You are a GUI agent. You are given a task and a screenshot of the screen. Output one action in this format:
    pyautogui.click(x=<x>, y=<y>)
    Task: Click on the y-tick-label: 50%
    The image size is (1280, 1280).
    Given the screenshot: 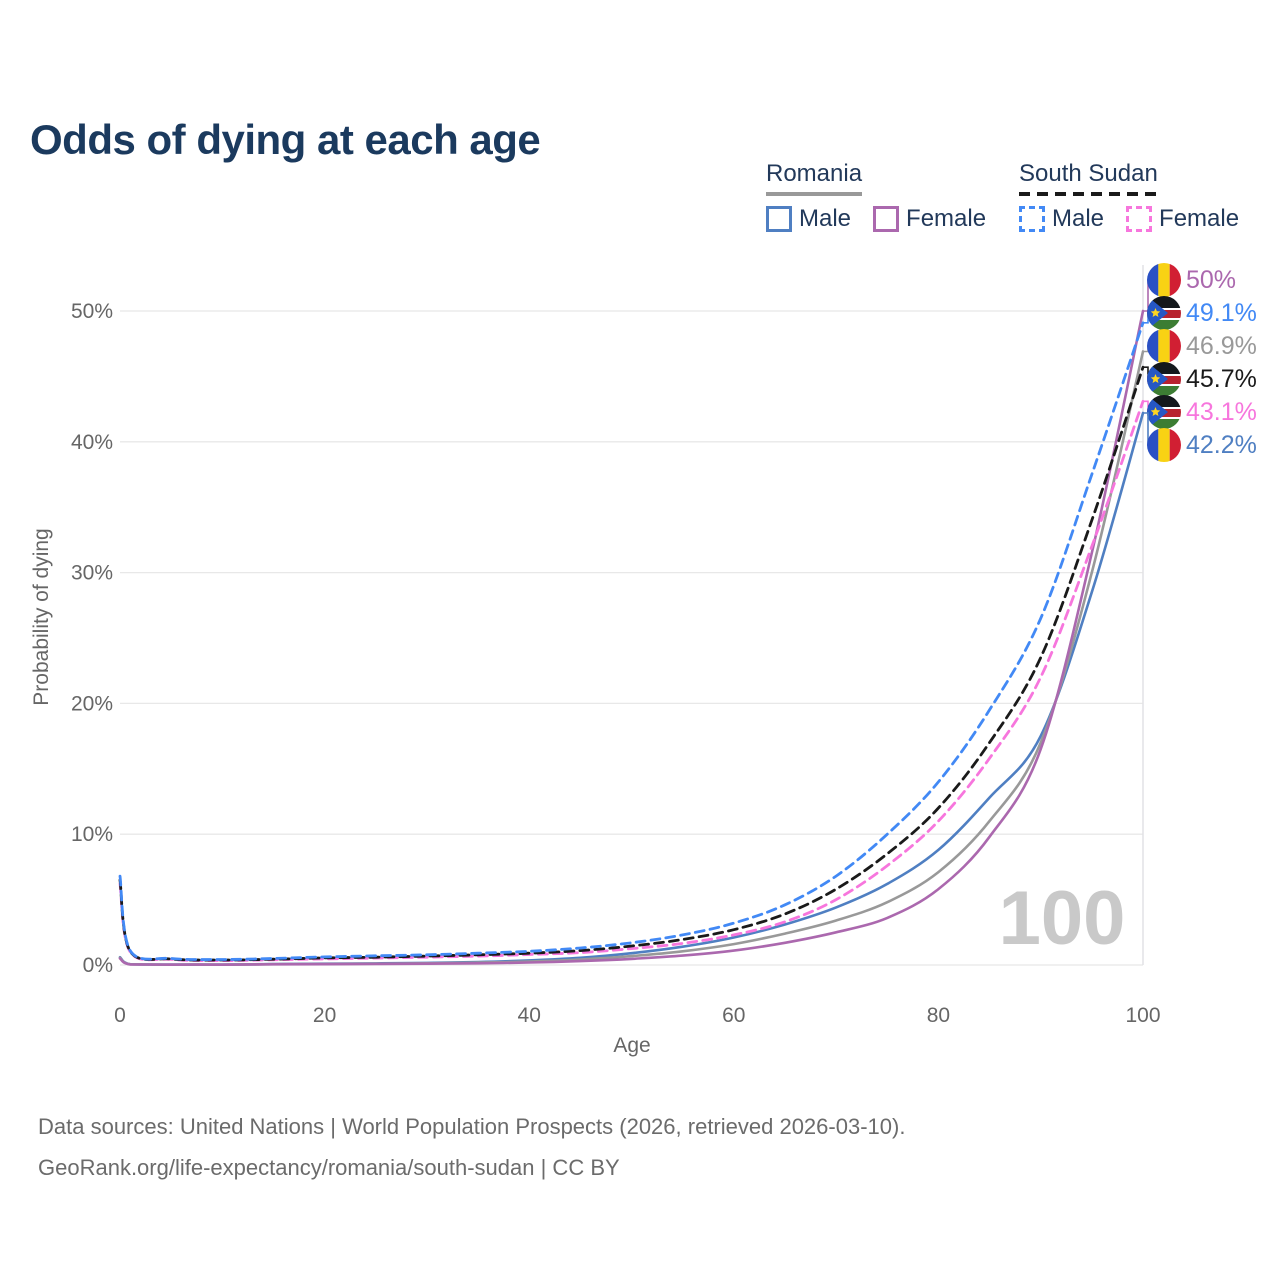 What is the action you would take?
    pyautogui.click(x=92, y=311)
    